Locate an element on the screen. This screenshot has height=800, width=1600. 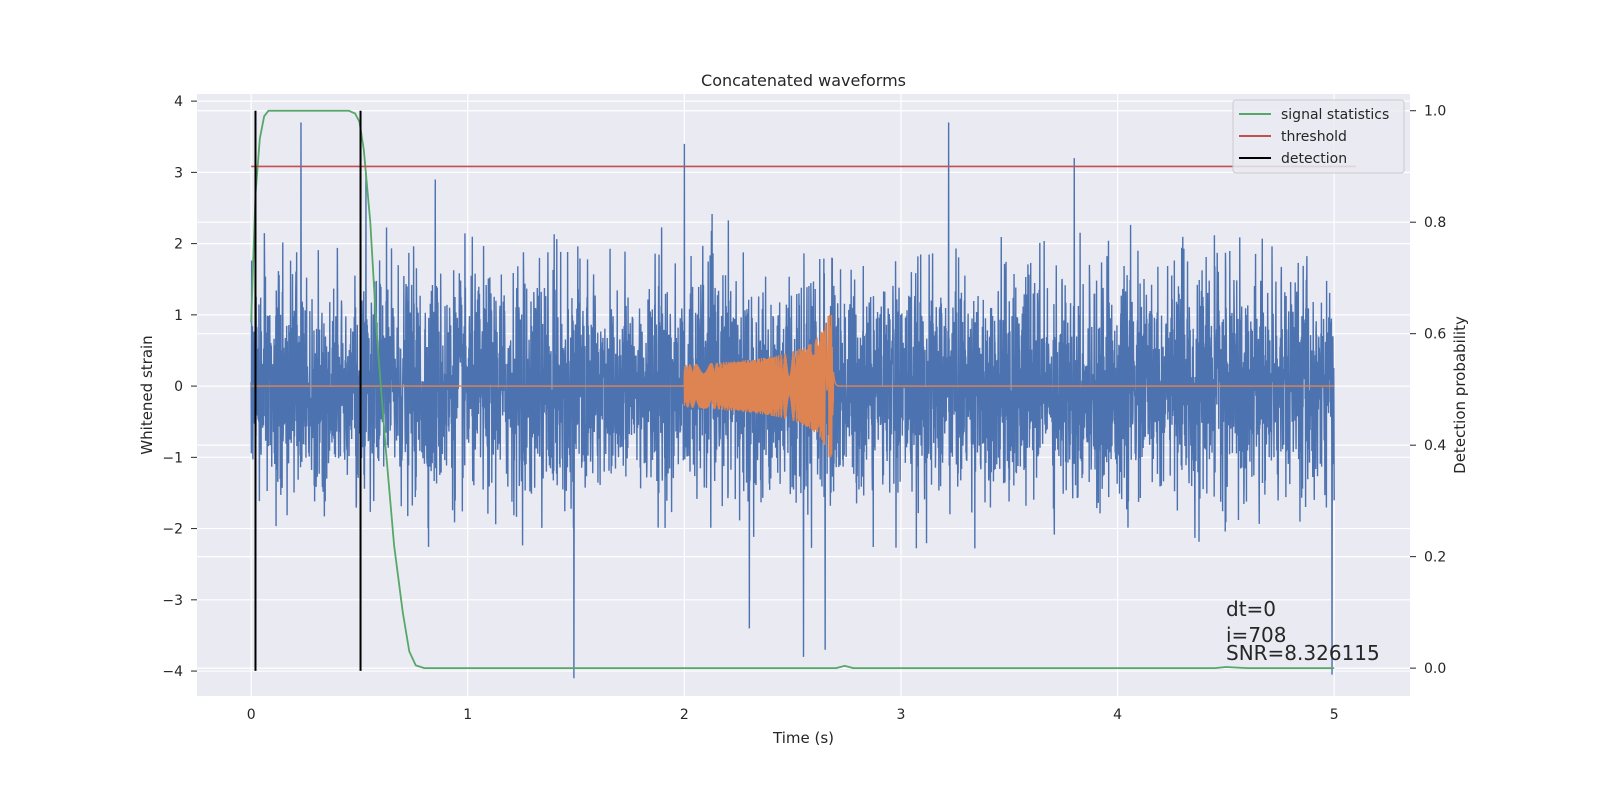
legend: signal statistics threshold detection is located at coordinates (1318, 136).